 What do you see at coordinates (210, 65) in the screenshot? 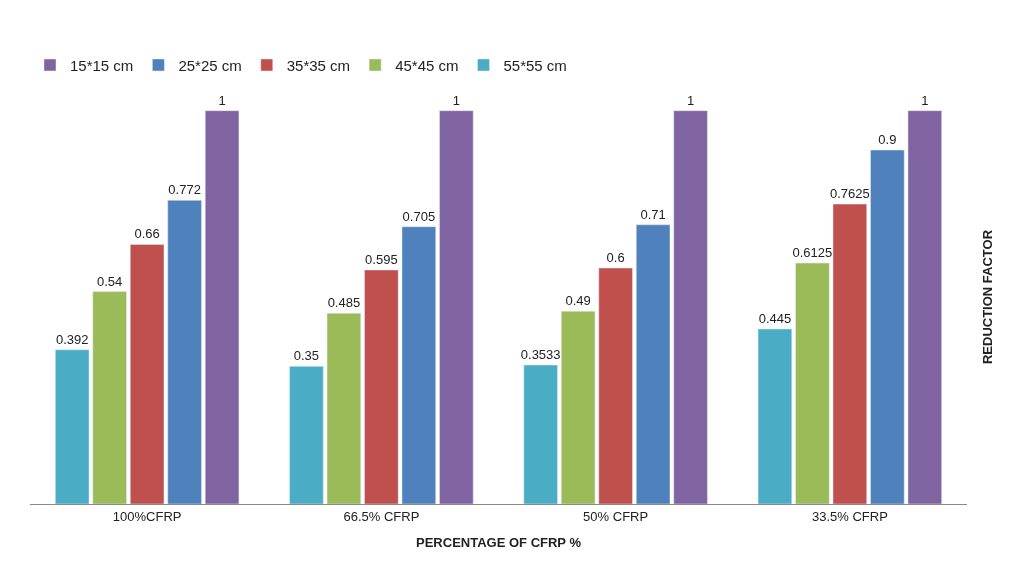
I see `legend-label: 25*25 cm` at bounding box center [210, 65].